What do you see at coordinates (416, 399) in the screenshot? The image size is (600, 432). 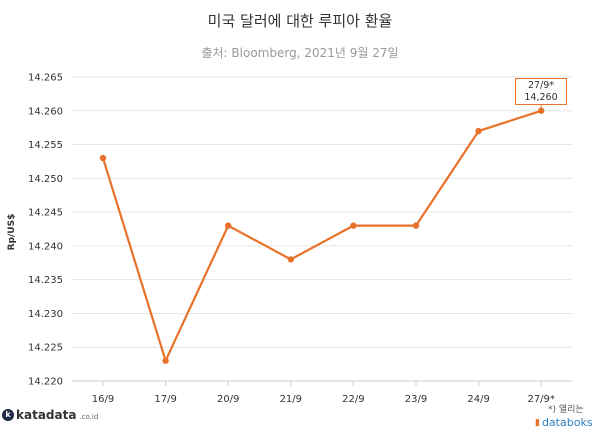 I see `x-tick-label: 23/9` at bounding box center [416, 399].